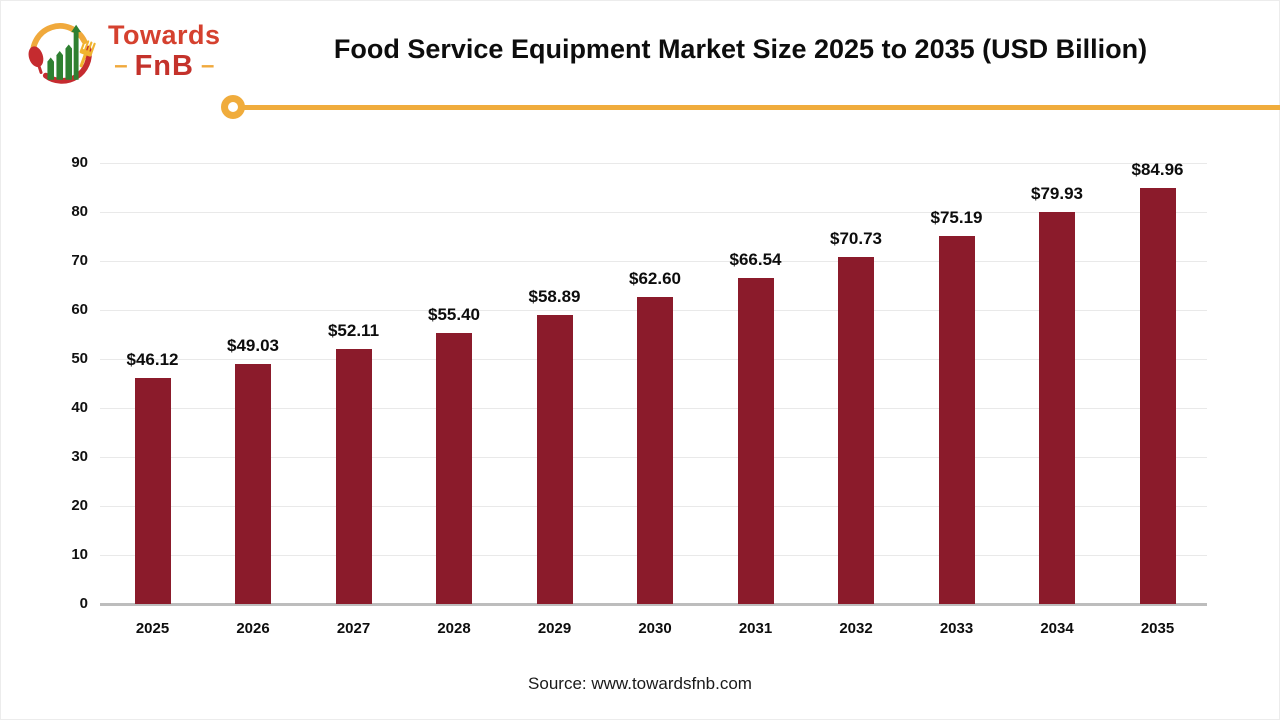  Describe the element at coordinates (253, 345) in the screenshot. I see `bar-value-label: $49.03` at that location.